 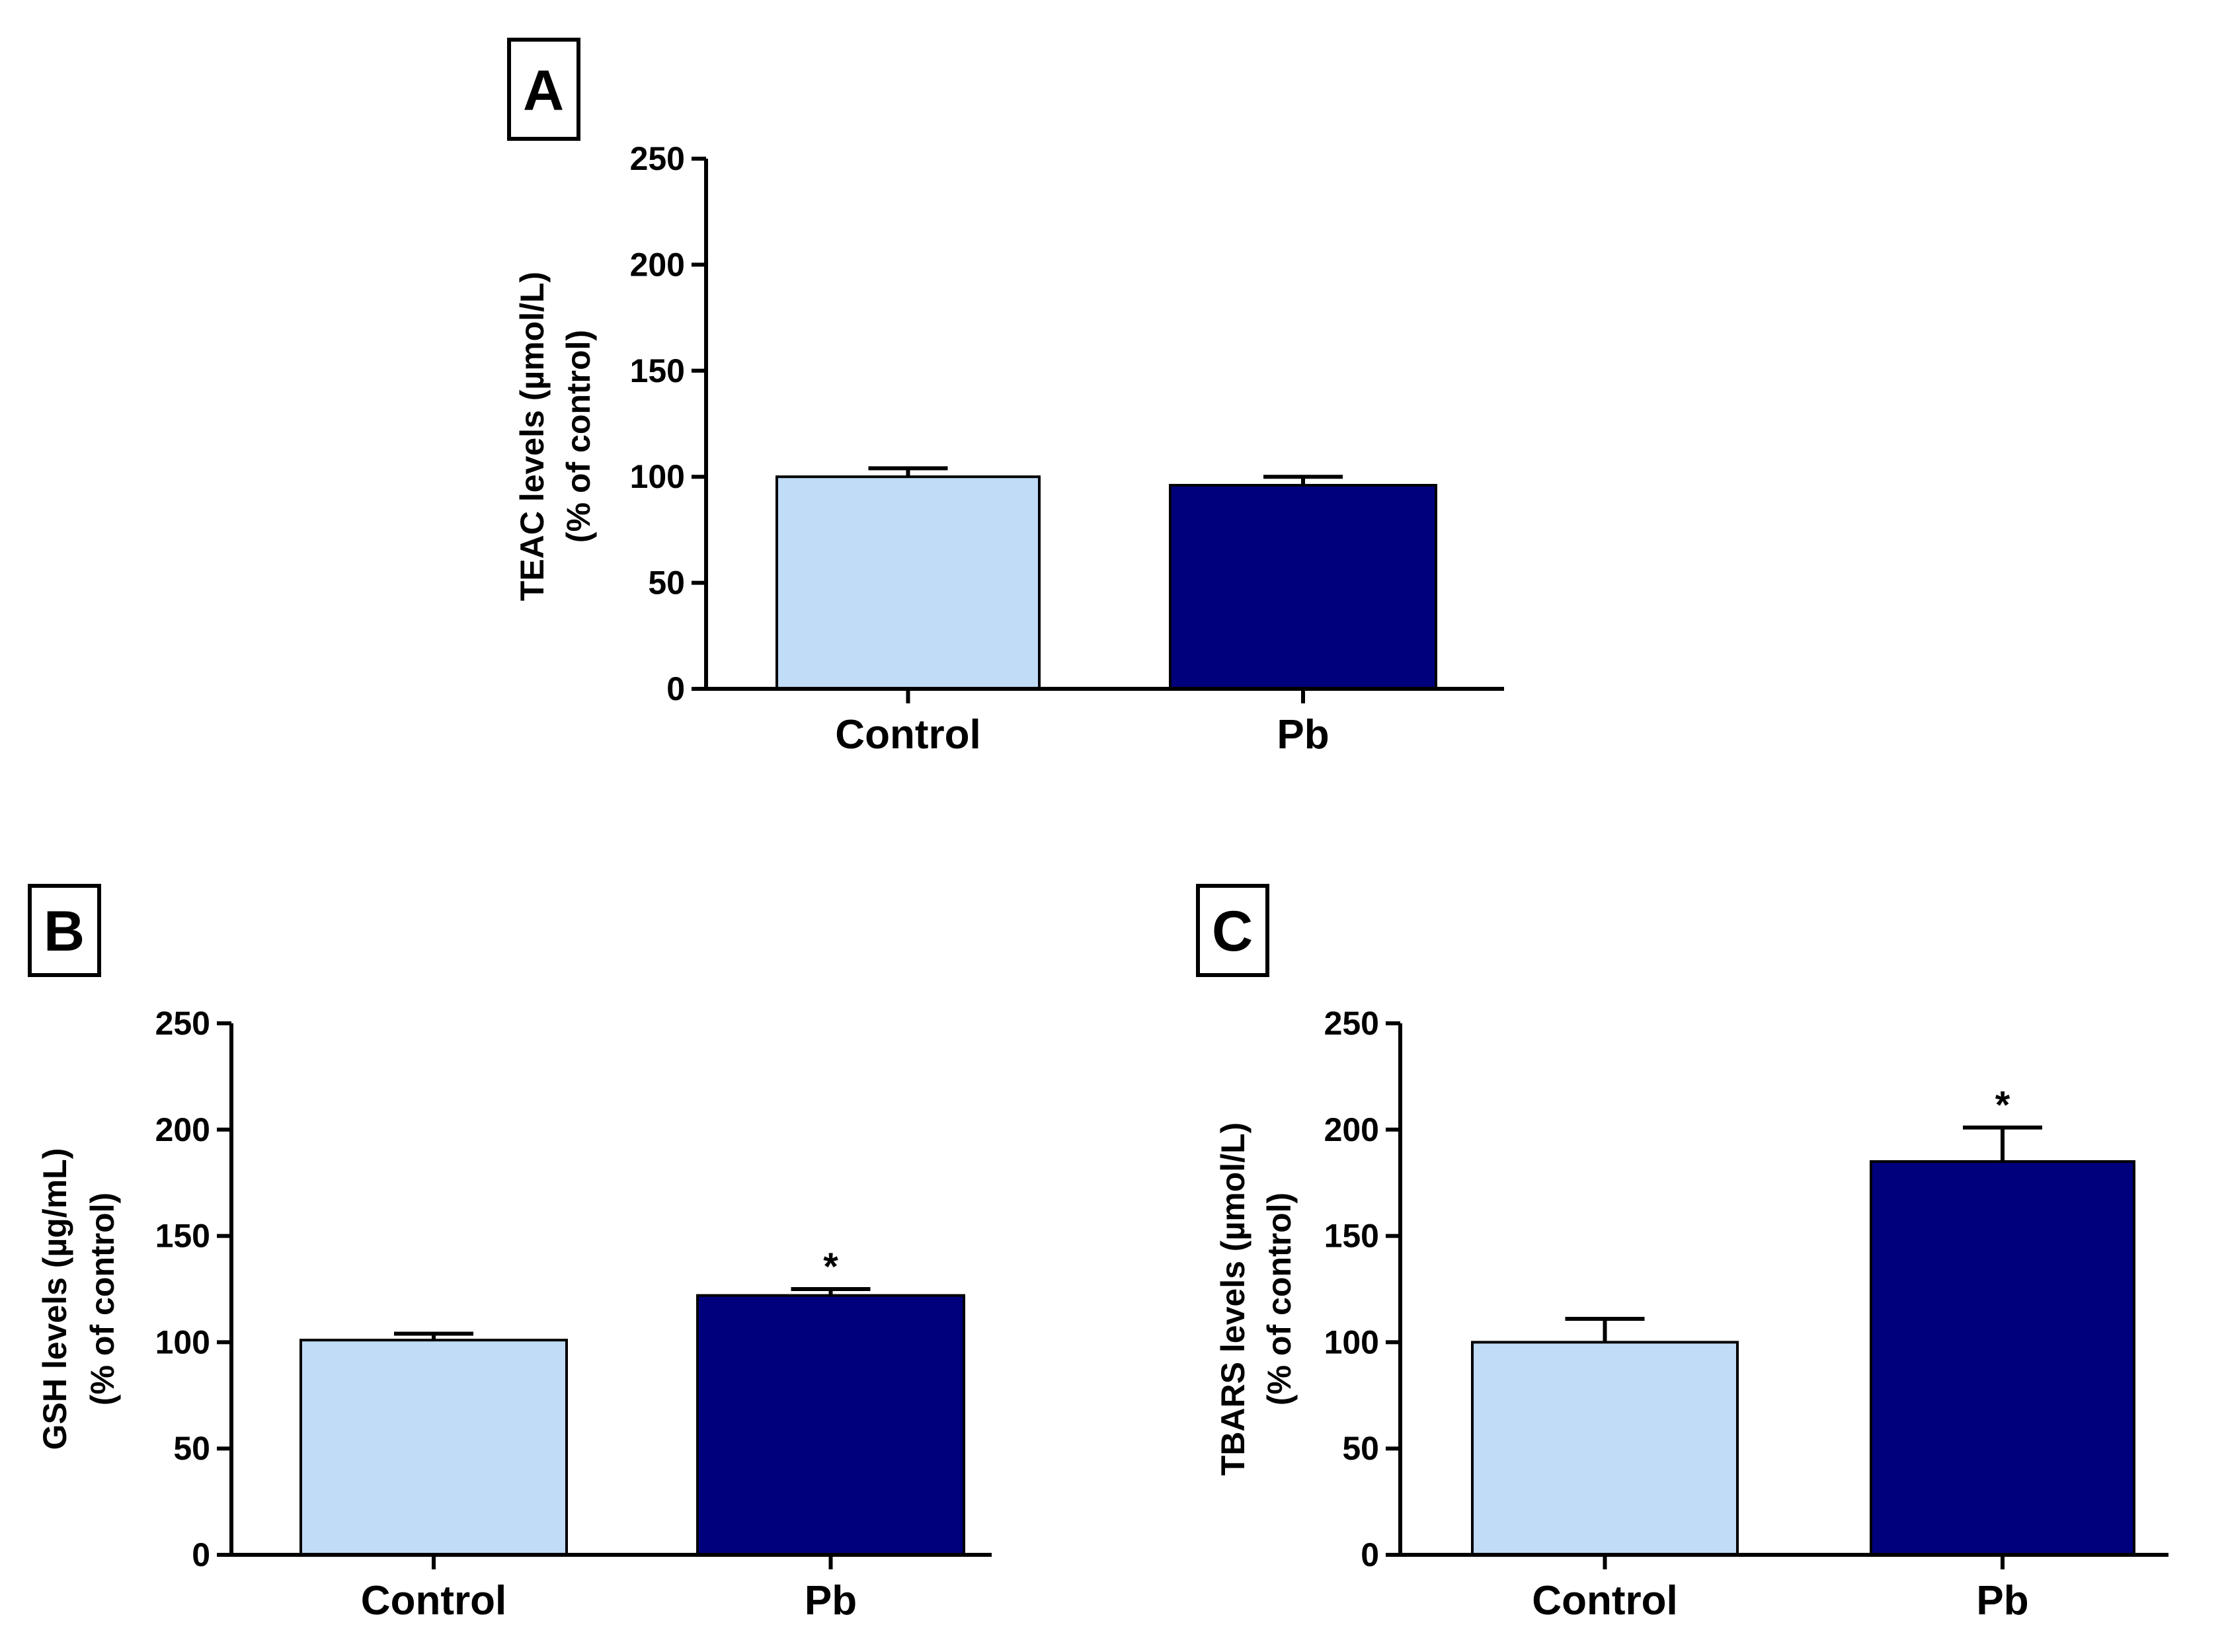 I want to click on y-axis-label-line1: GSH levels (µg/mL), so click(x=54, y=1299).